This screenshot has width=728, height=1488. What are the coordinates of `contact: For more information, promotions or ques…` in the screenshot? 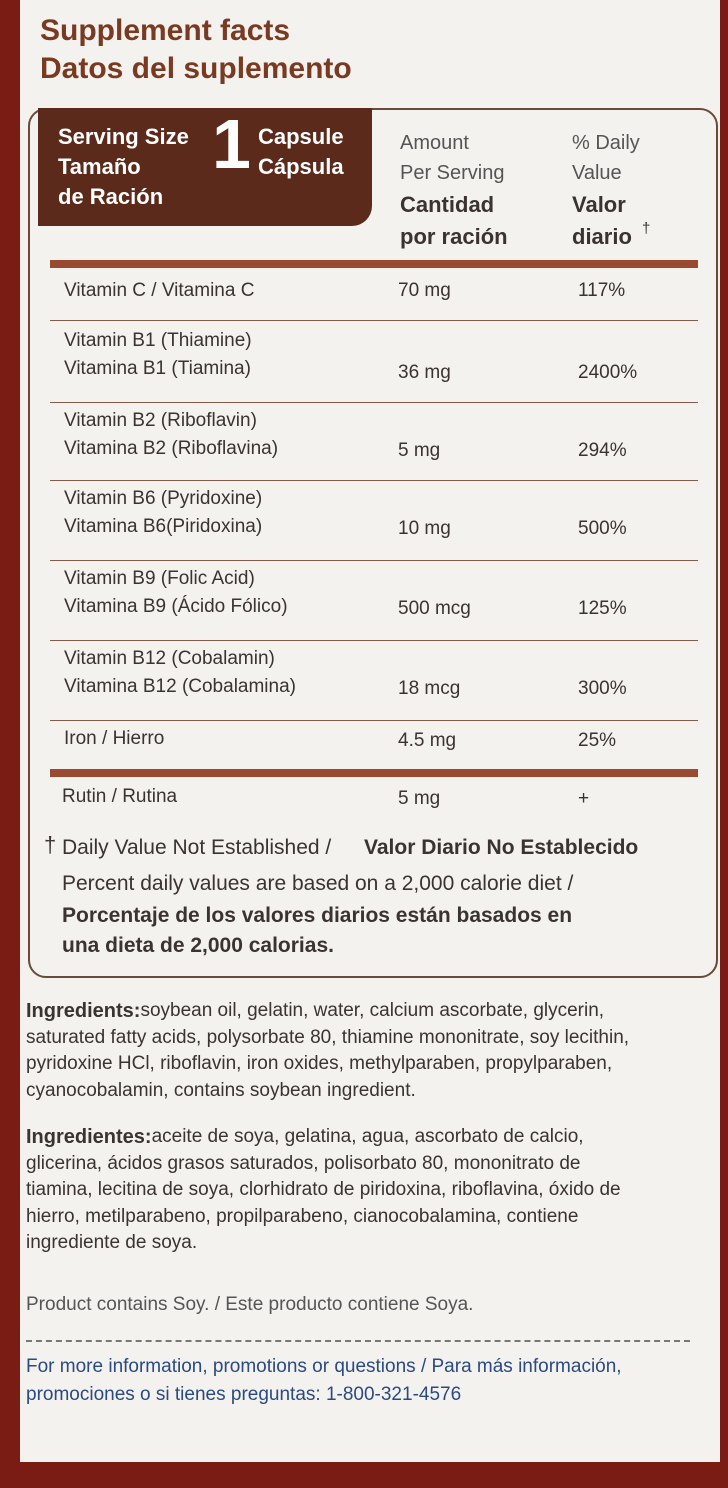 It's located at (324, 1366).